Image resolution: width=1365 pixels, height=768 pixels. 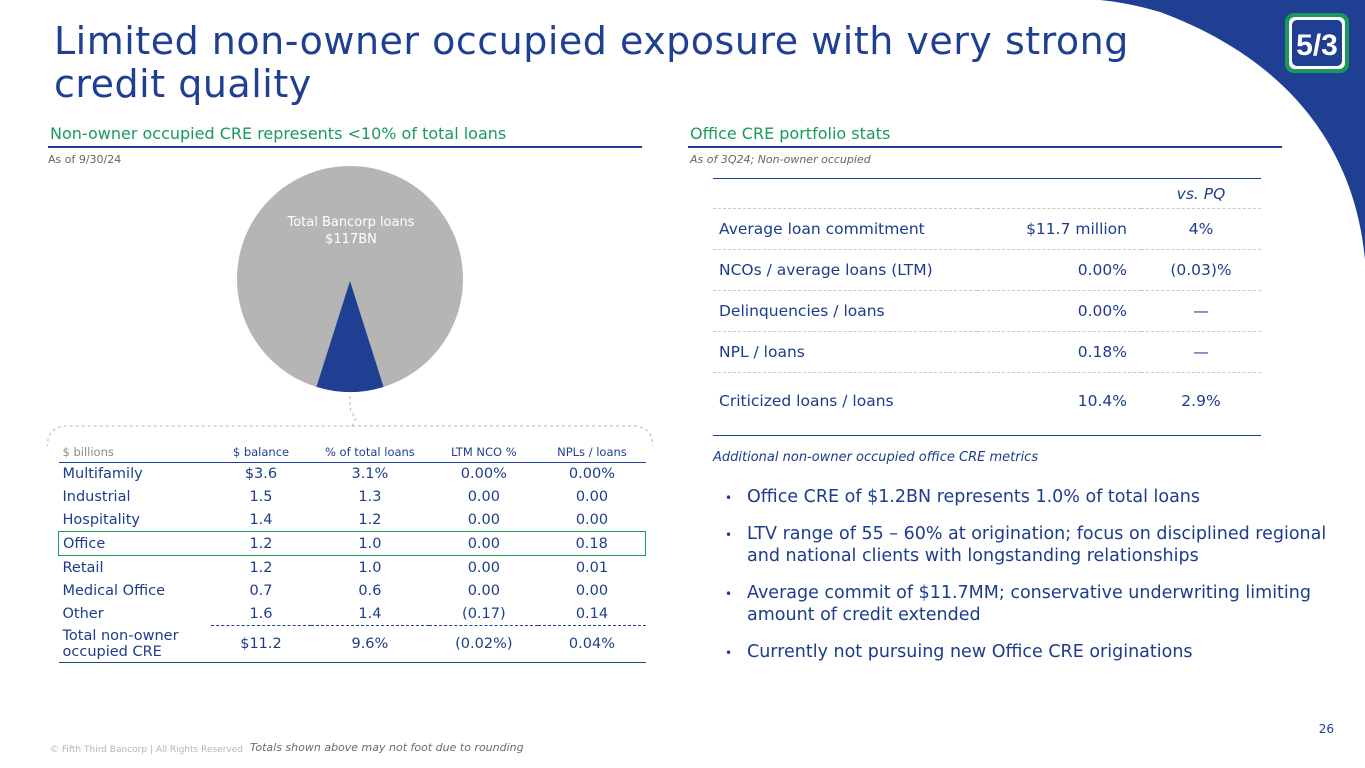 I want to click on row-npl: 0.18, so click(x=592, y=543).